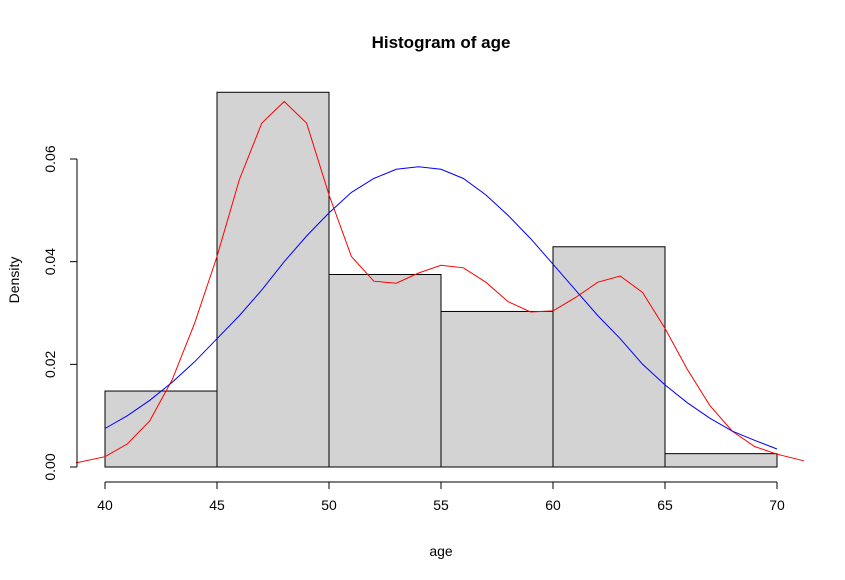  What do you see at coordinates (553, 505) in the screenshot?
I see `x-tick-label: 60` at bounding box center [553, 505].